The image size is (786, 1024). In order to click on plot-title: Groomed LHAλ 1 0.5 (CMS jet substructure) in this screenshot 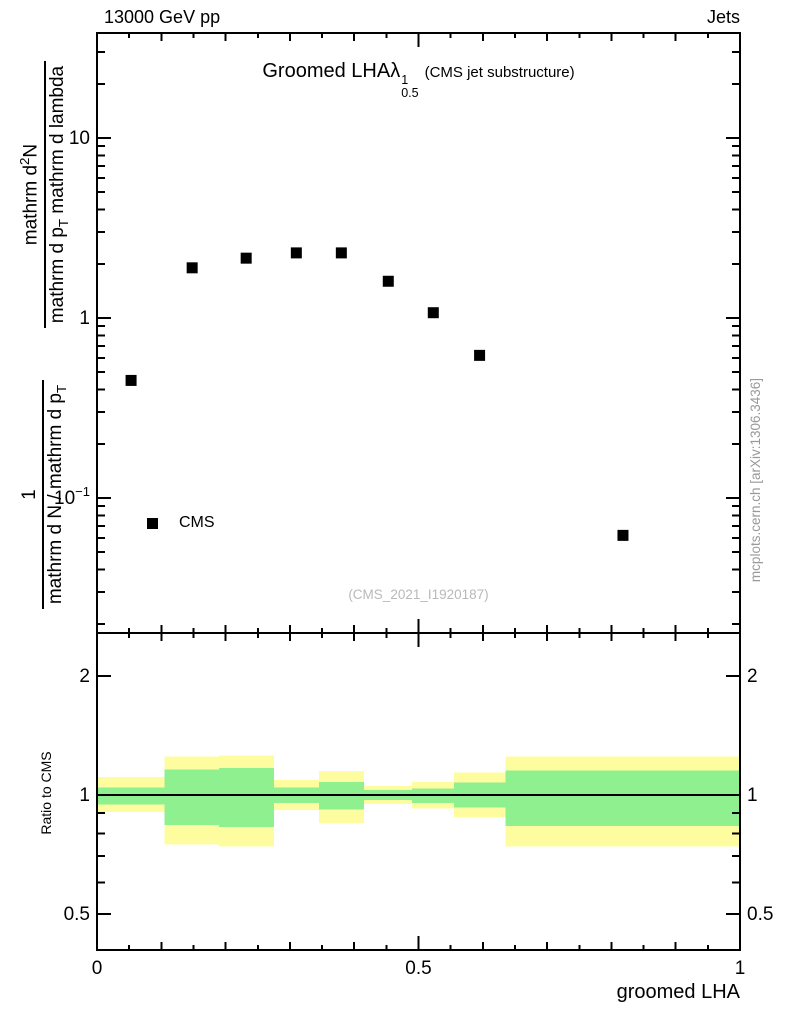, I will do `click(418, 80)`.